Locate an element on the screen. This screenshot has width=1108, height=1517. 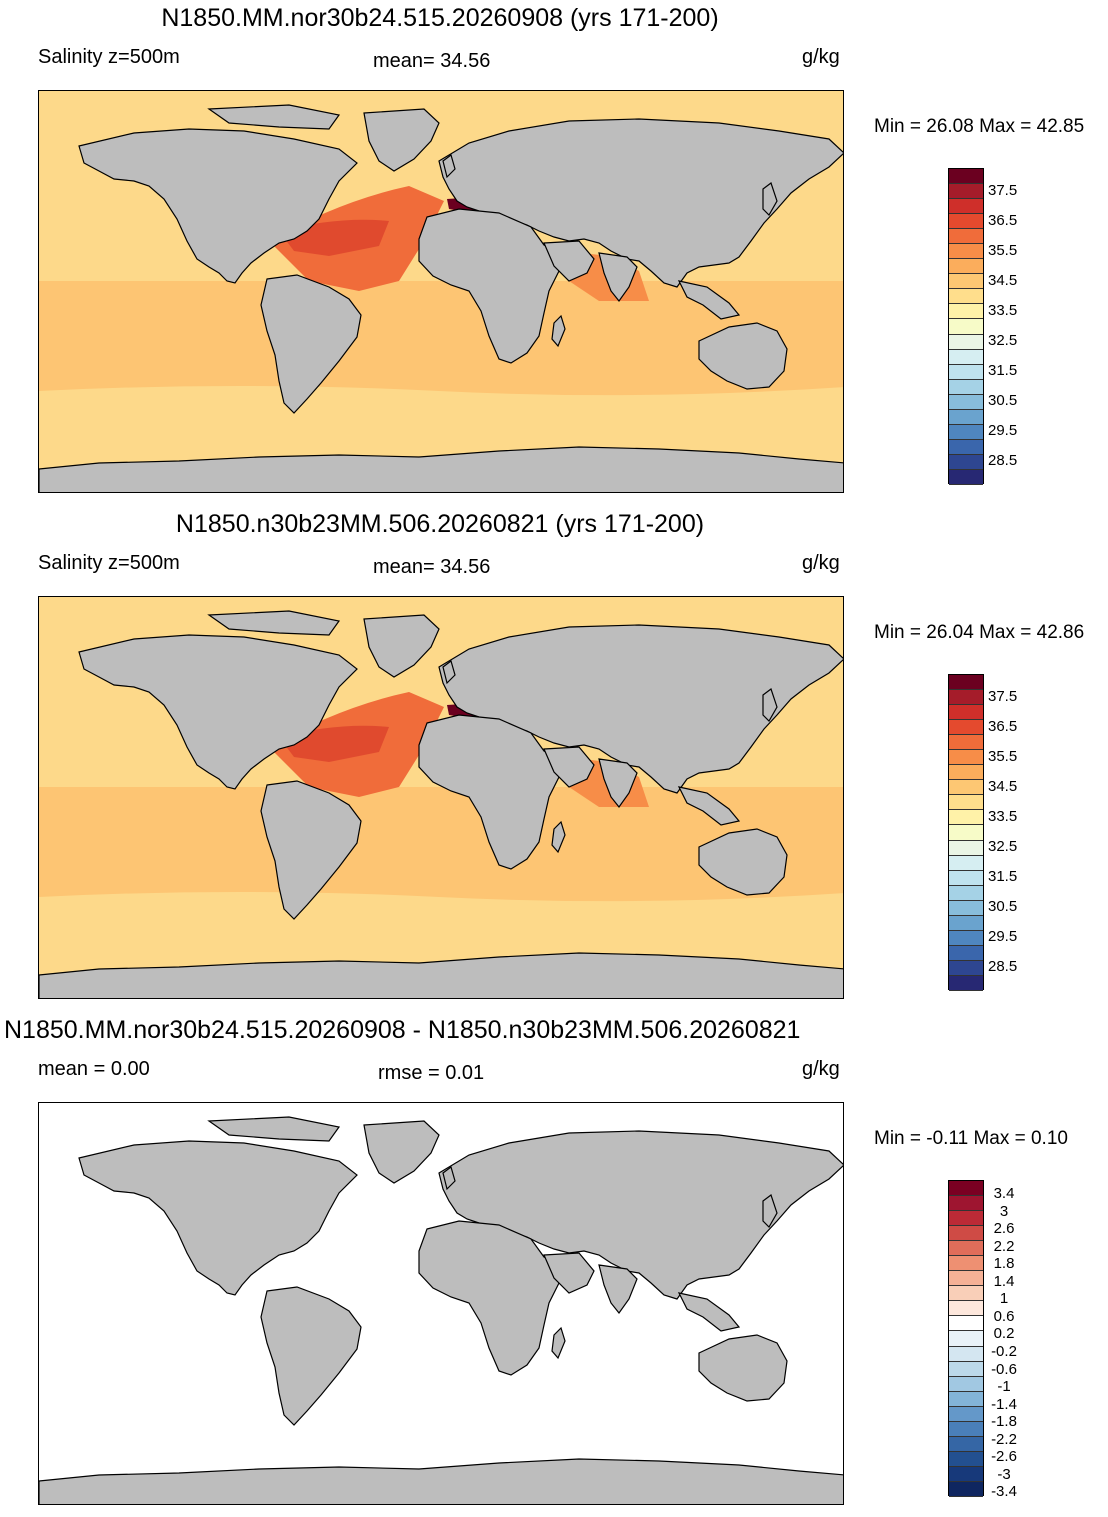
colorbar-tick-label: 33.5 is located at coordinates (1003, 816).